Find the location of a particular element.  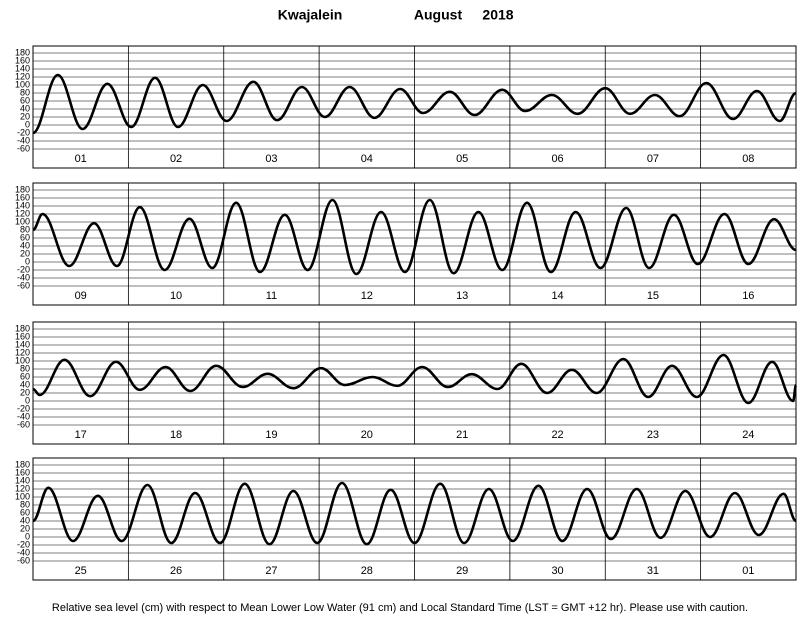

day-label: 13 is located at coordinates (462, 296).